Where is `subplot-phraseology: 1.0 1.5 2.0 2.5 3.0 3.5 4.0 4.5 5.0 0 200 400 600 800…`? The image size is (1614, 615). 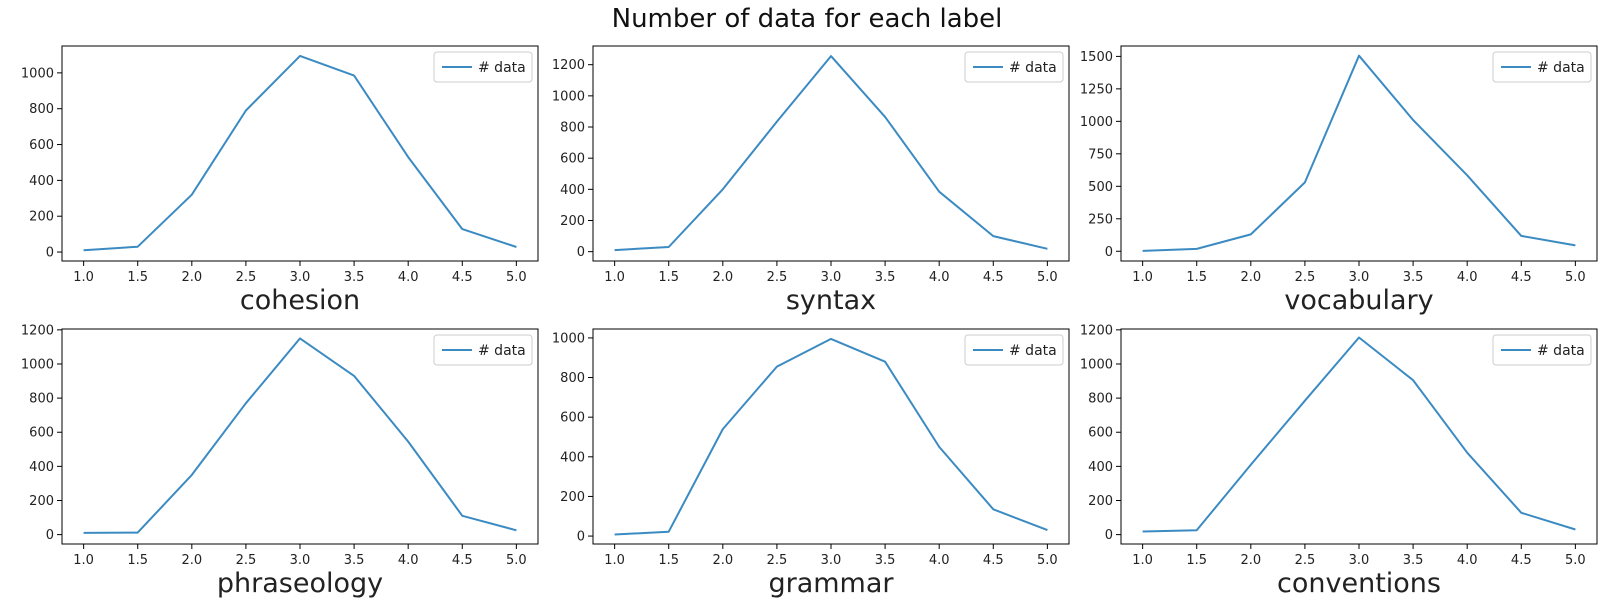
subplot-phraseology: 1.0 1.5 2.0 2.5 3.0 3.5 4.0 4.5 5.0 0 200 400 600 800… is located at coordinates (280, 461).